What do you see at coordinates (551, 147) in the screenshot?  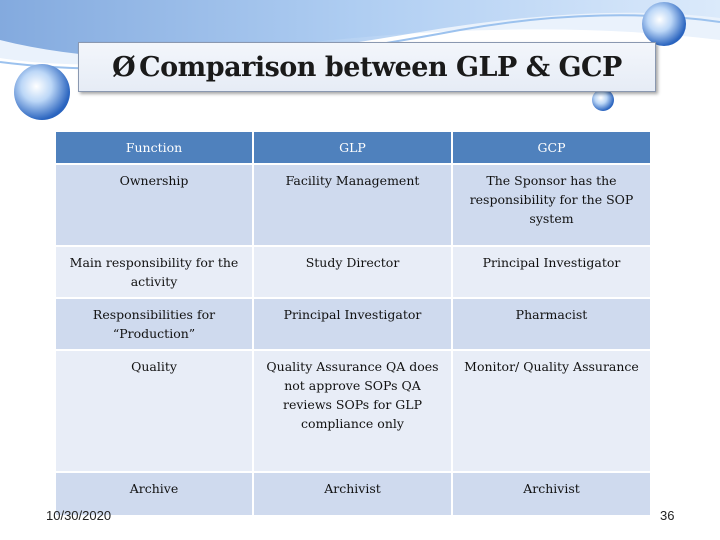 I see `header-gcp: GCP` at bounding box center [551, 147].